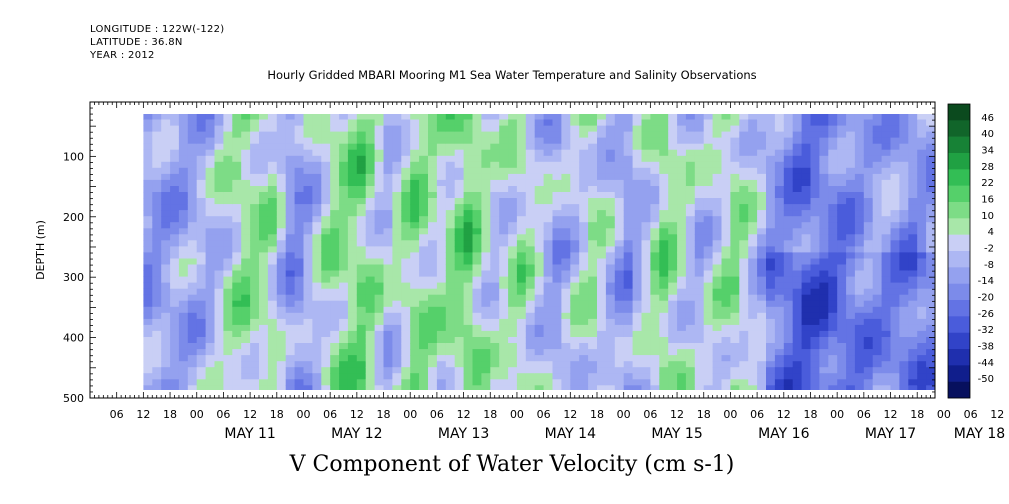  Describe the element at coordinates (490, 414) in the screenshot. I see `x-hour-label: 18` at that location.